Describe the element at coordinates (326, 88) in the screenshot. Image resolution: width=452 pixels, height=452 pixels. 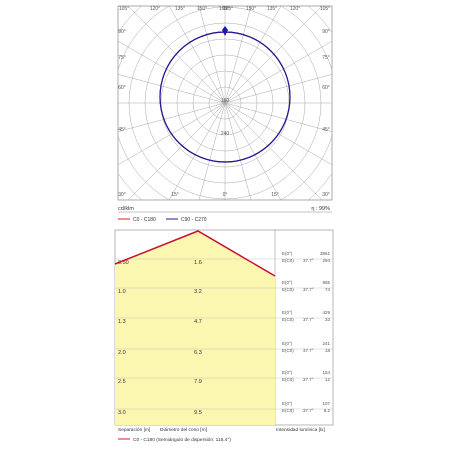
I see `angle-label-right: 60°` at that location.